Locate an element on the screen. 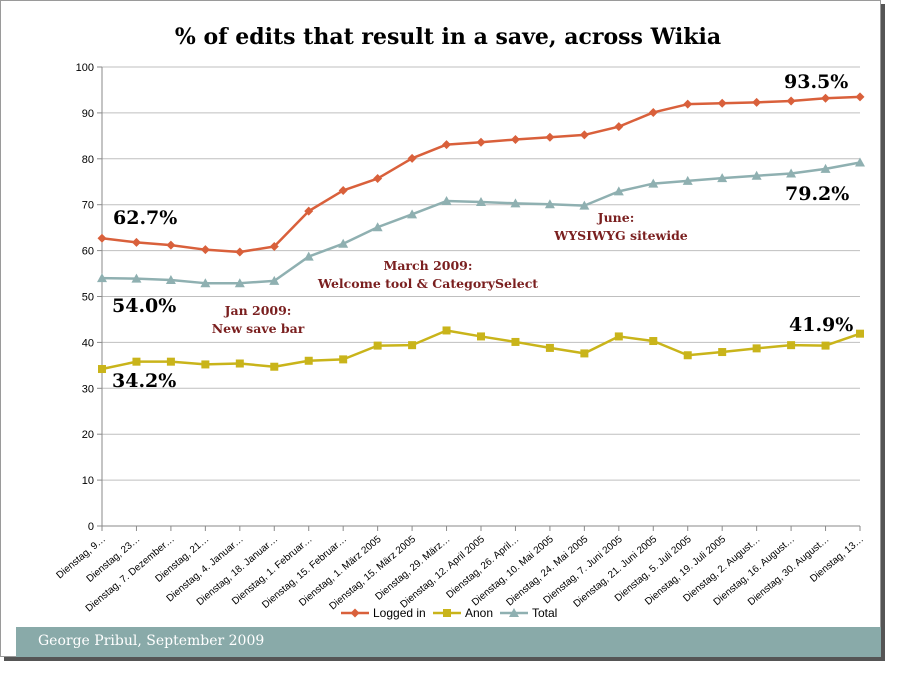 The width and height of the screenshot is (900, 673). y-tick-label: 0 is located at coordinates (91, 527).